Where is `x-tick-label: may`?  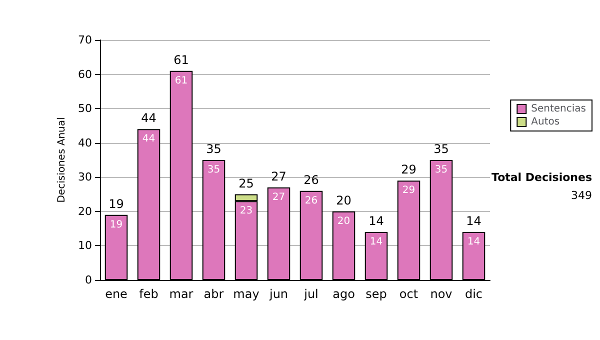 x-tick-label: may is located at coordinates (246, 294).